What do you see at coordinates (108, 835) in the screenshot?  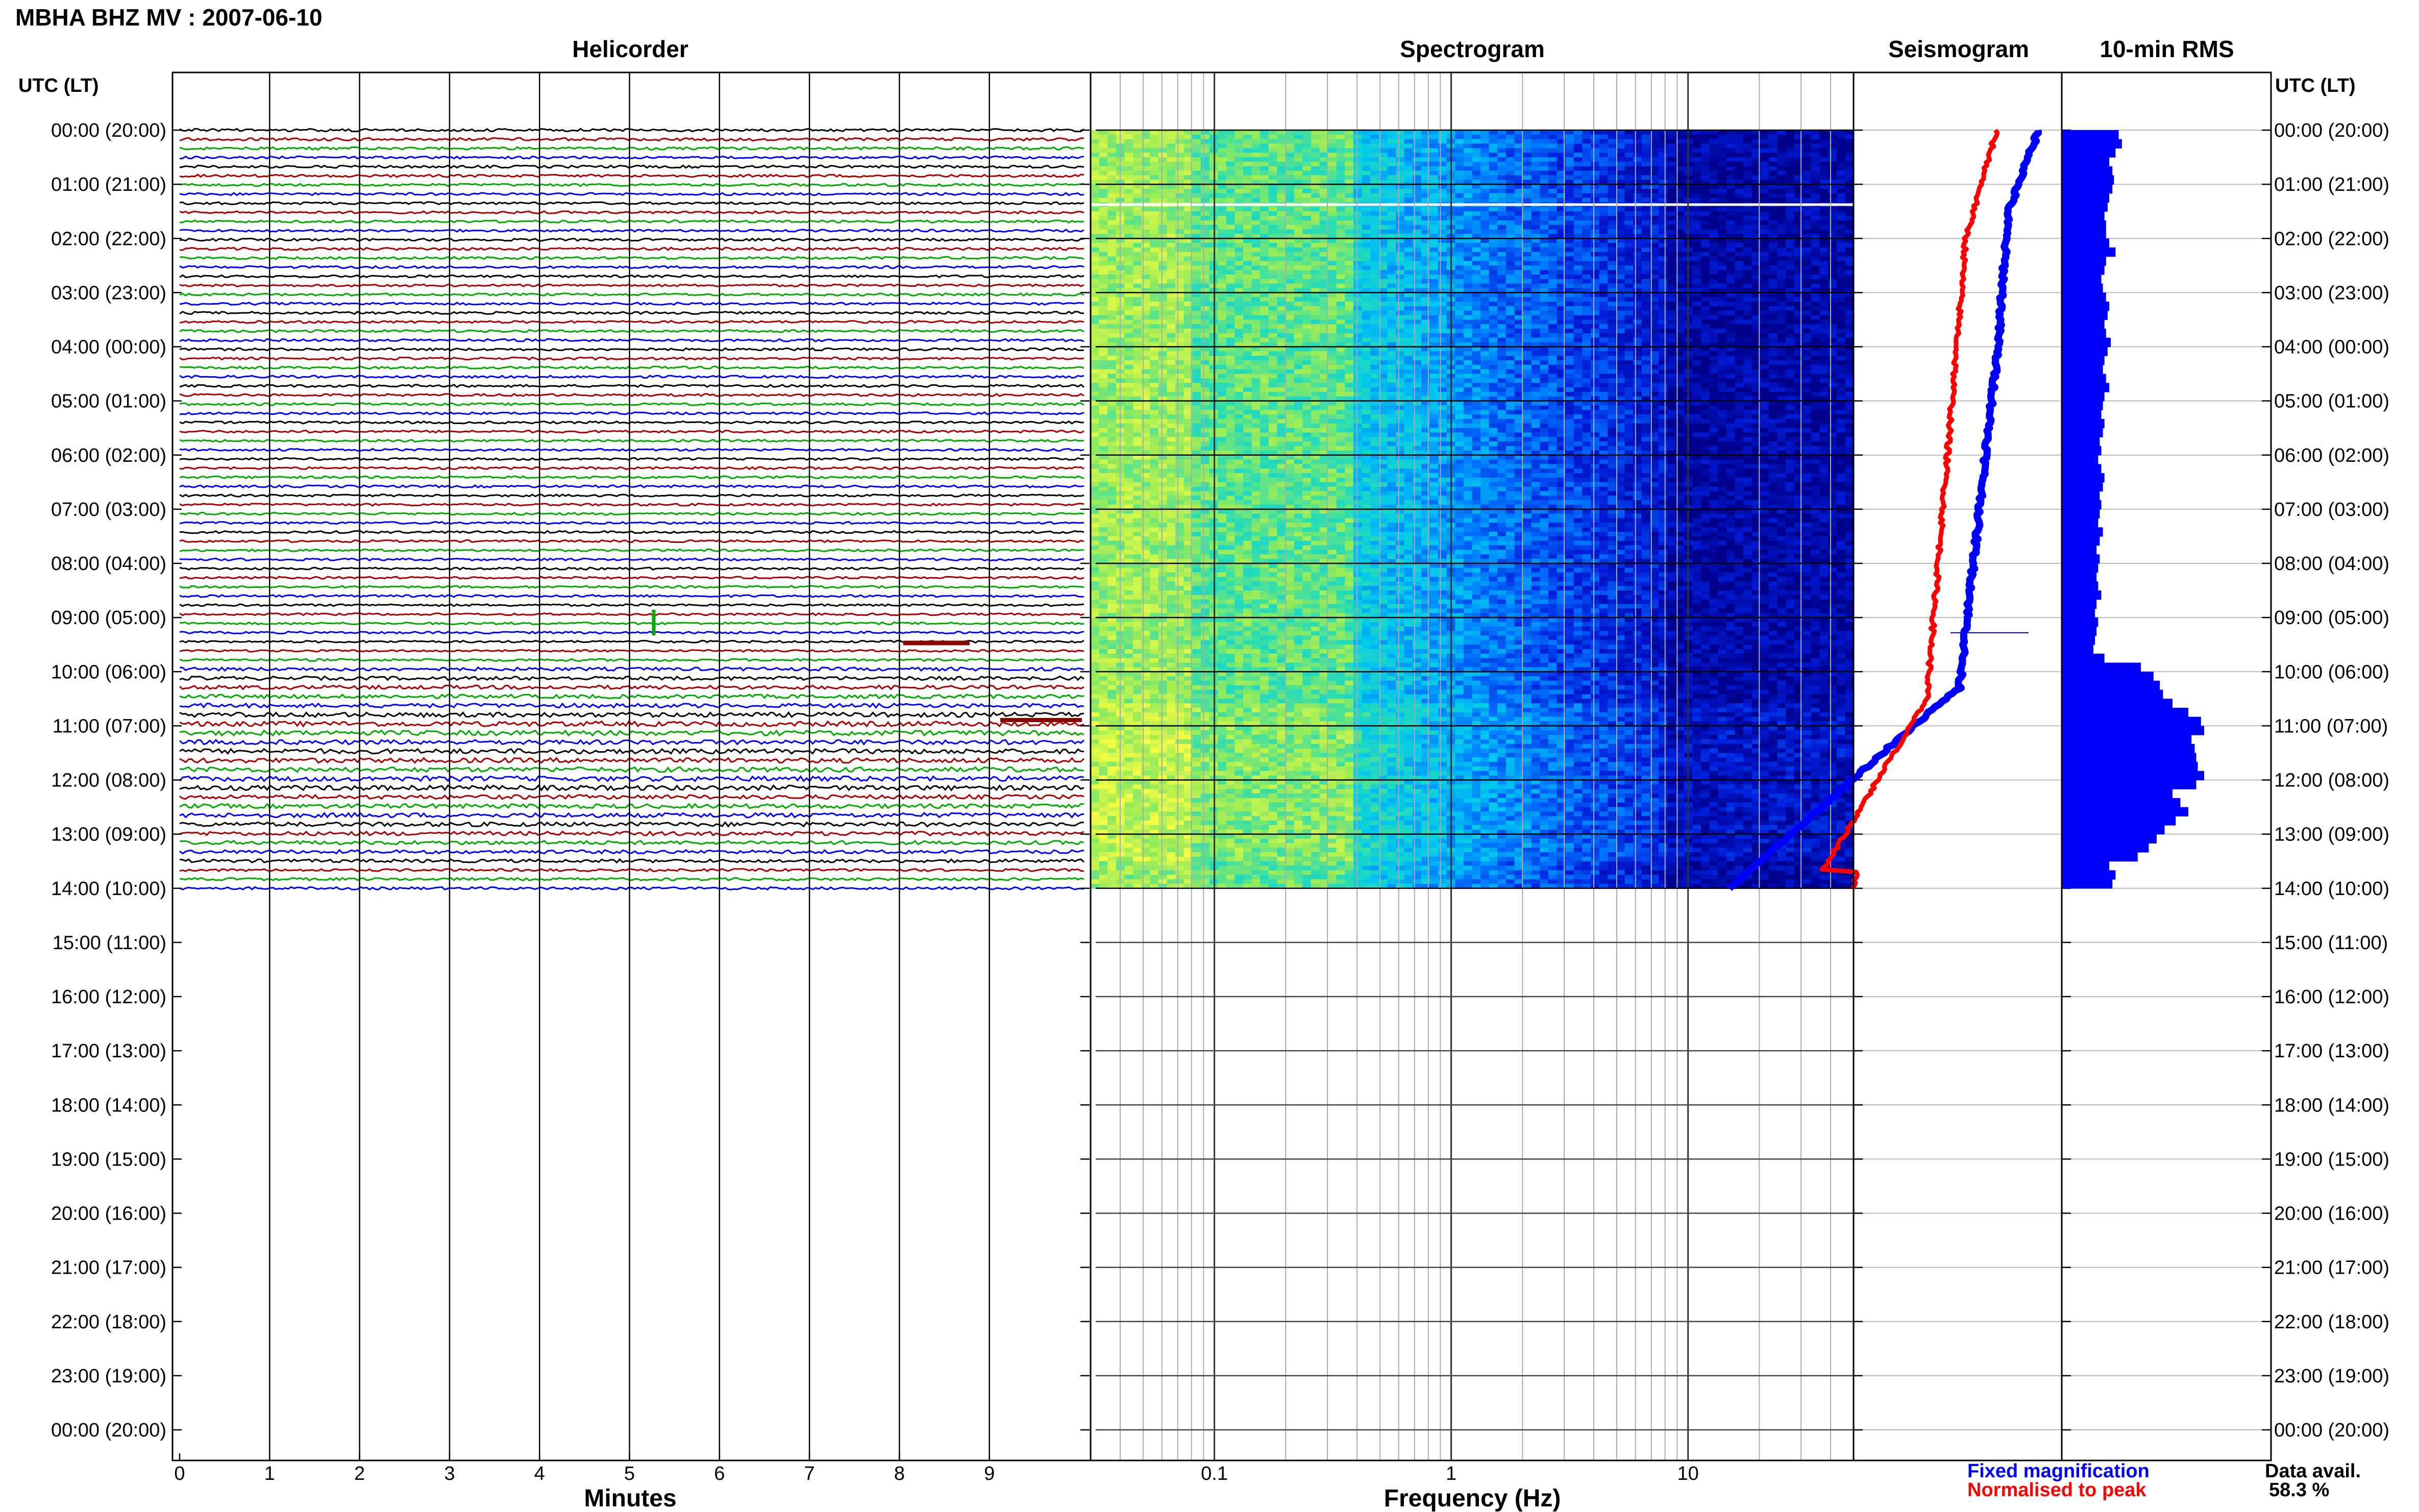 I see `time-label-left: 13:00 (09:00)` at bounding box center [108, 835].